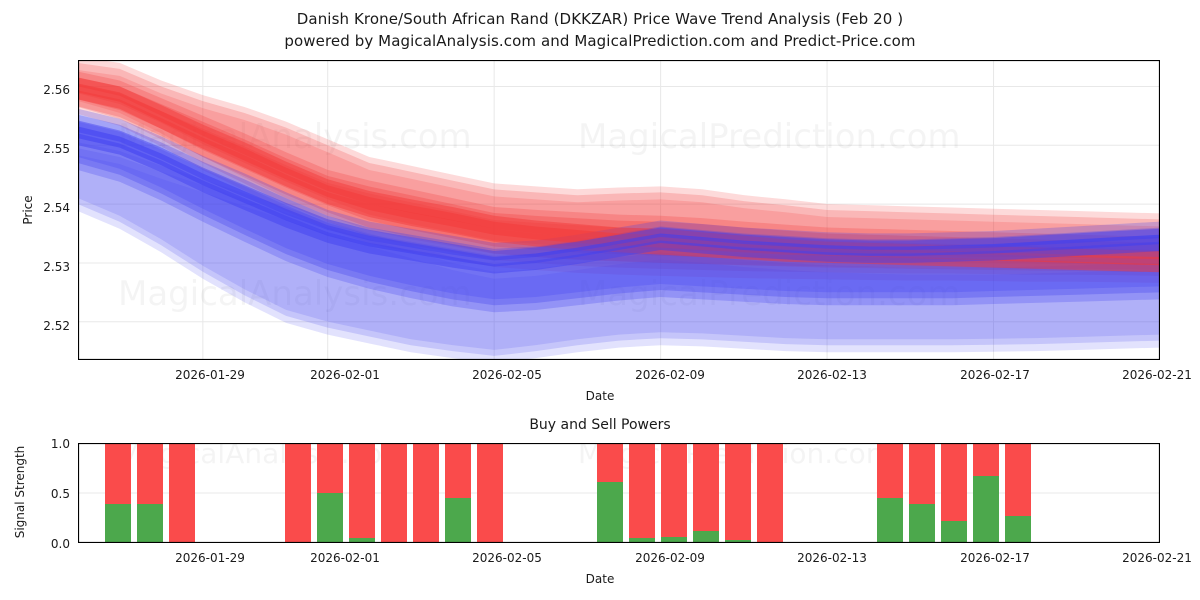 The width and height of the screenshot is (1200, 600). I want to click on signal-chart-title: Buy and Sell Powers, so click(600, 425).